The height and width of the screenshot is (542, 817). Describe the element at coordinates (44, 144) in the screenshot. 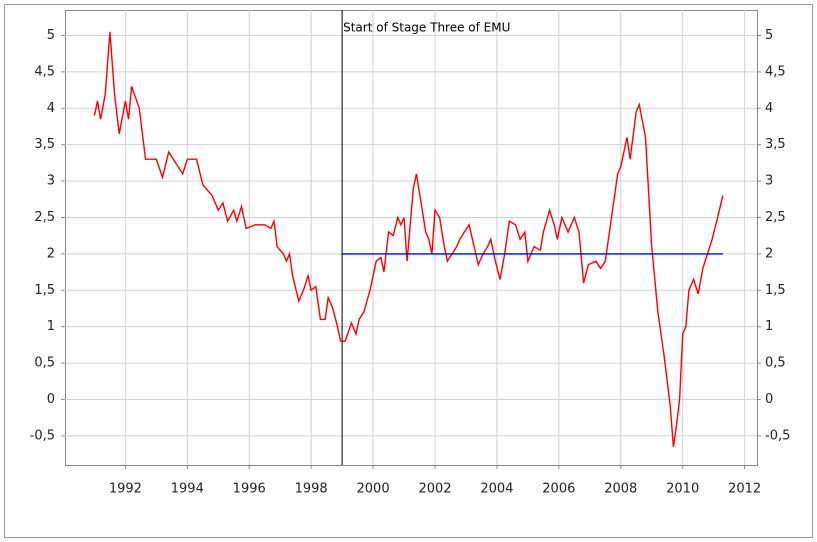

I see `y-tick-label: 3,5` at that location.